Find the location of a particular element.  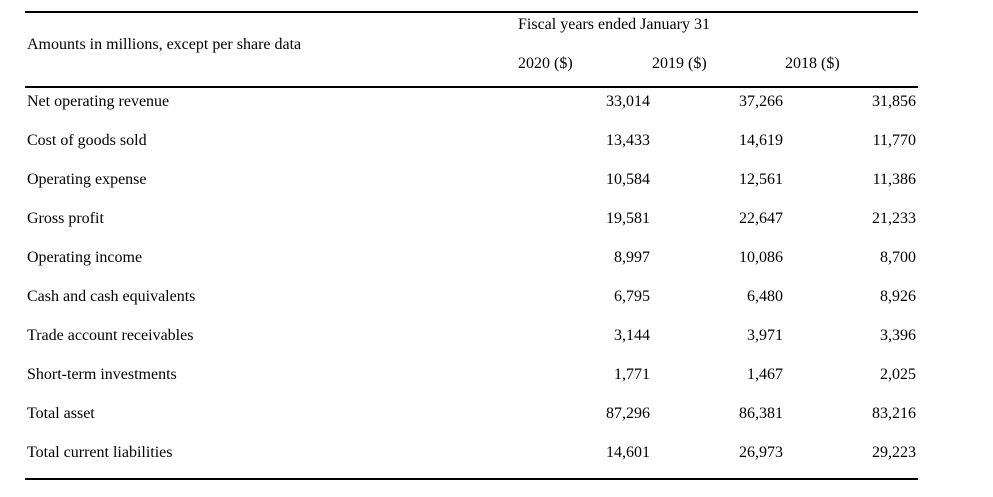

value-2020: 1,771 is located at coordinates (632, 374).